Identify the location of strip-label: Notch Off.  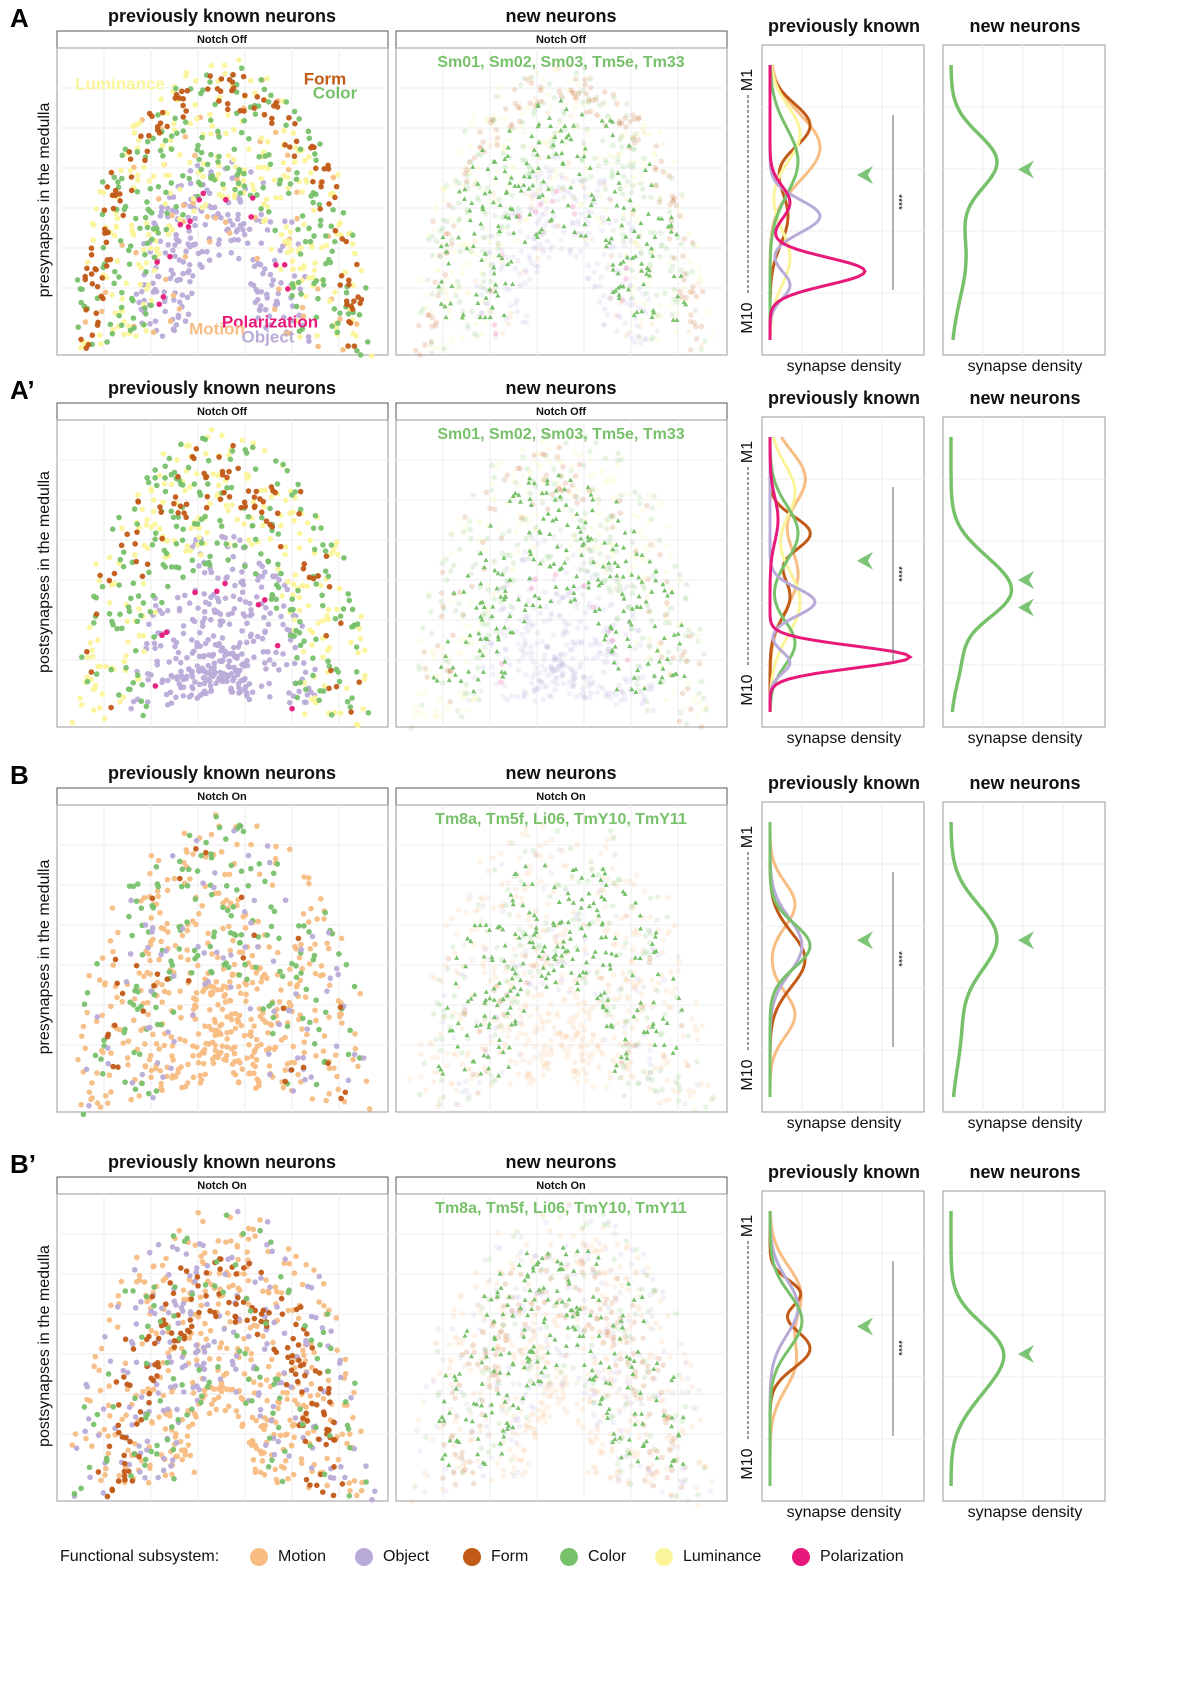
(222, 412).